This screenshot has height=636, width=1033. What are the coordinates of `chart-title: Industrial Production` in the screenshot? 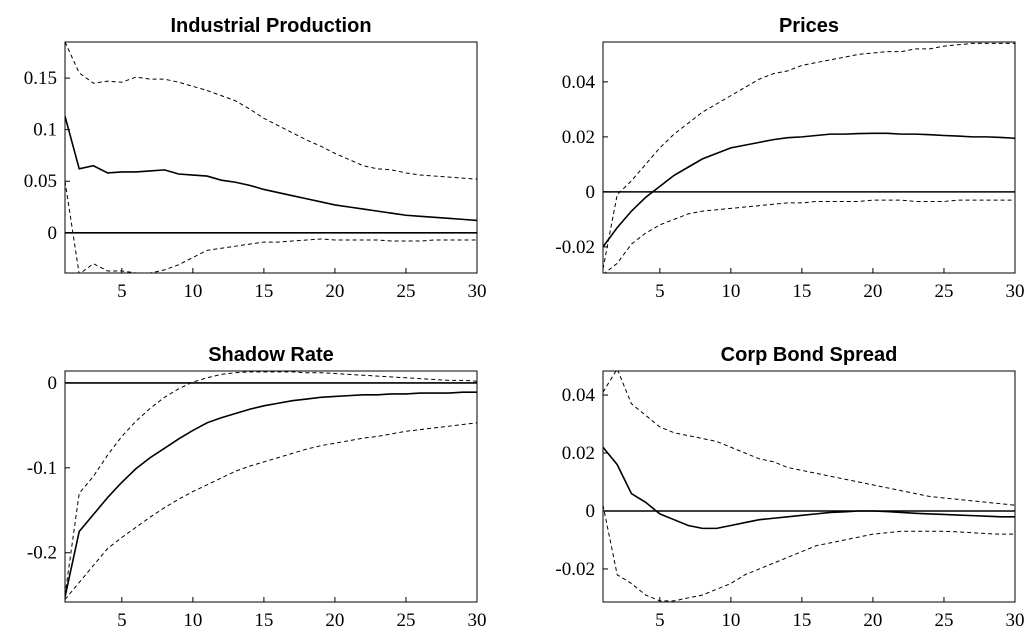 It's located at (270, 26).